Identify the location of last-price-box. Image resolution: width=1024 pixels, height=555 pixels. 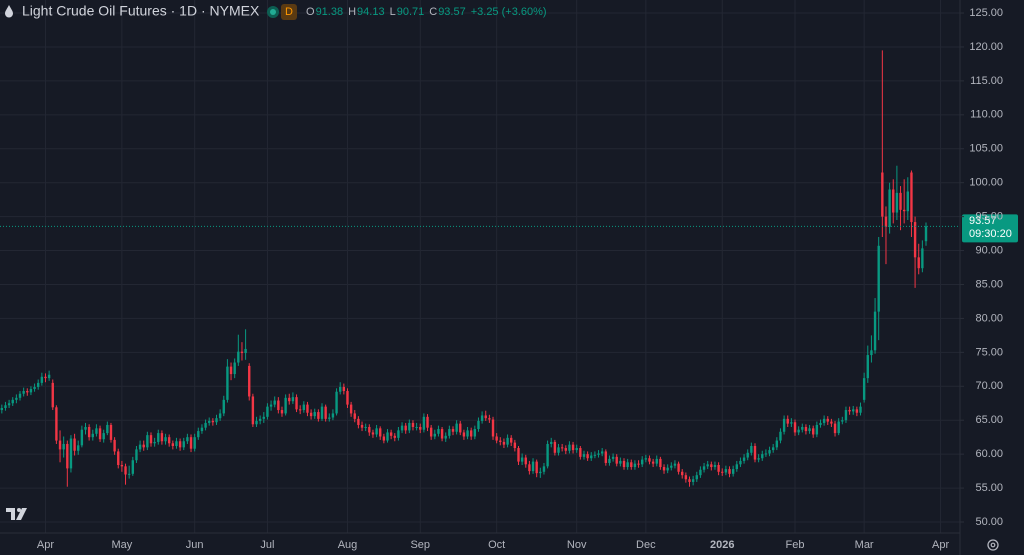
(990, 228).